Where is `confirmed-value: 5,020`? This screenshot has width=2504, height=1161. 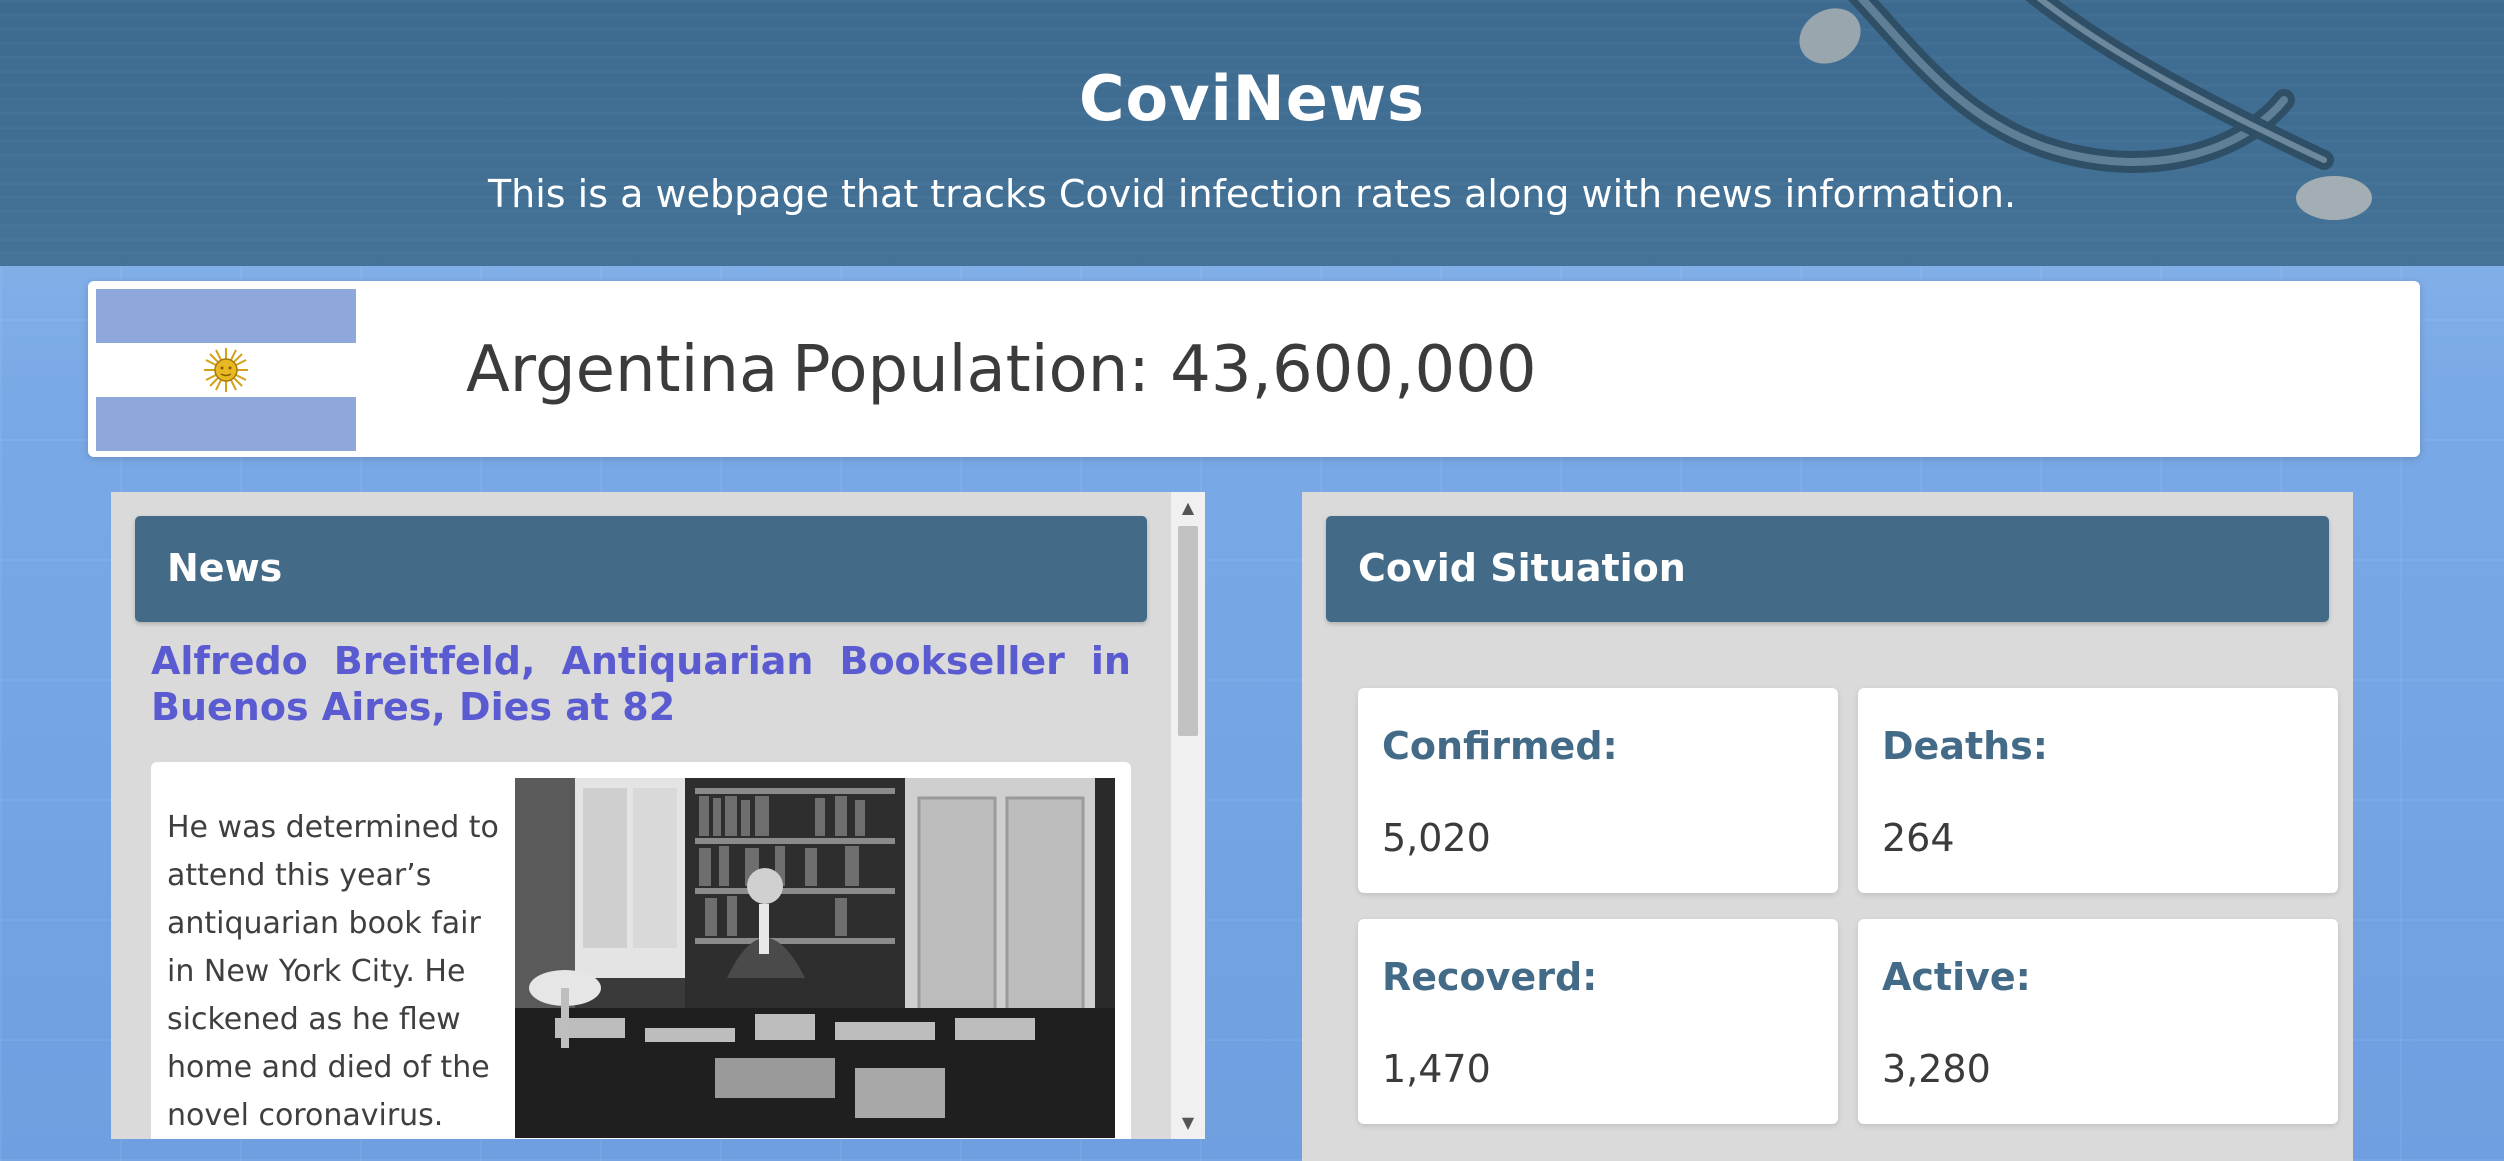
confirmed-value: 5,020 is located at coordinates (1436, 838).